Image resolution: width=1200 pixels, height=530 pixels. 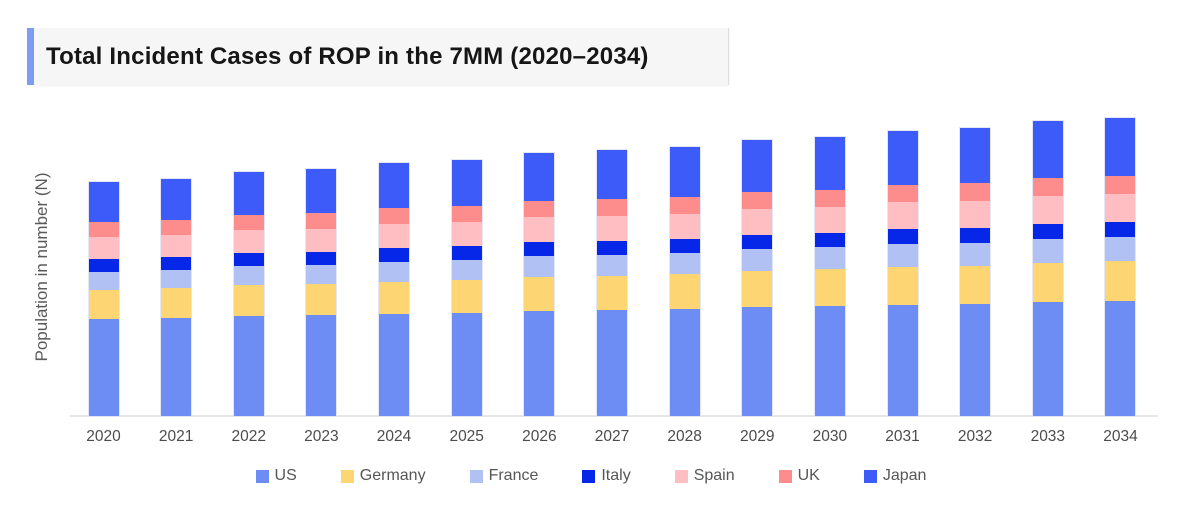 I want to click on bar-segment-germany-2026, so click(x=539, y=294).